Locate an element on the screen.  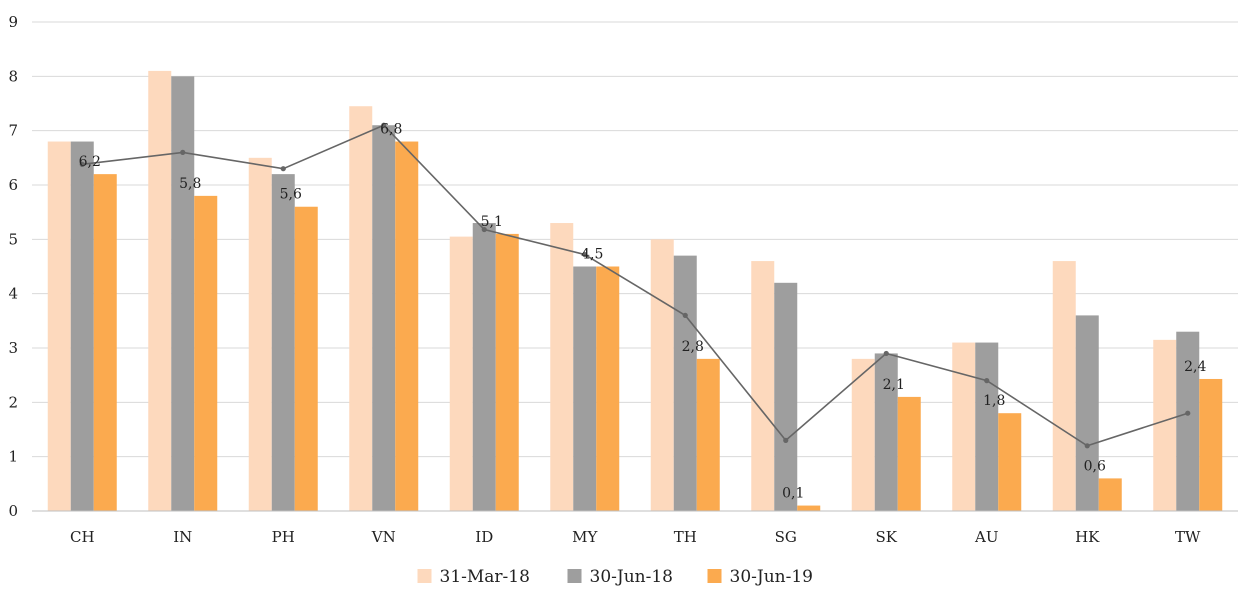
data-label-CH: 6,2 is located at coordinates (90, 162).